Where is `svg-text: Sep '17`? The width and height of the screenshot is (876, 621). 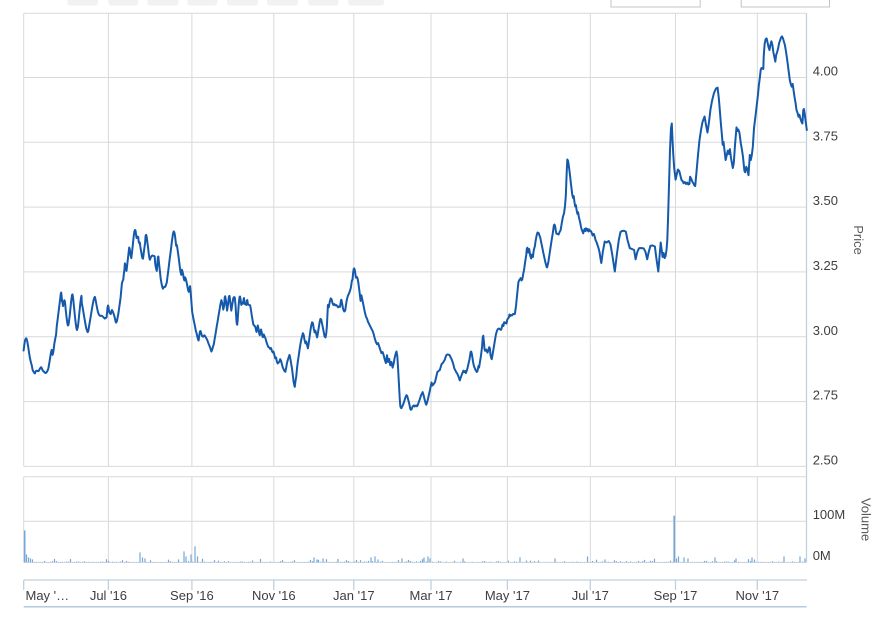
svg-text: Sep '17 is located at coordinates (676, 595).